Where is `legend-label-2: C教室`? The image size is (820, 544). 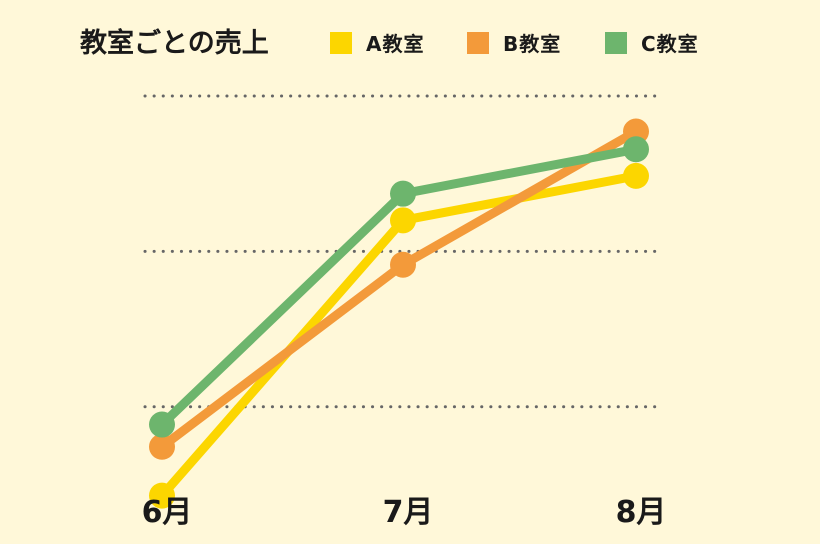 legend-label-2: C教室 is located at coordinates (670, 44).